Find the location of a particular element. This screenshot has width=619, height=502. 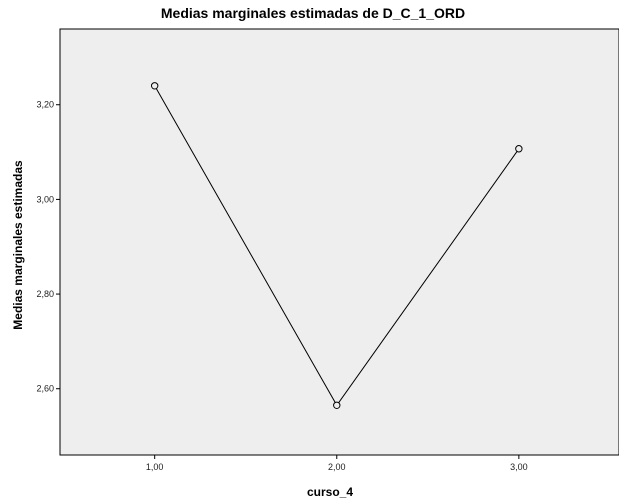

y-tick-label: 2,80 is located at coordinates (45, 294).